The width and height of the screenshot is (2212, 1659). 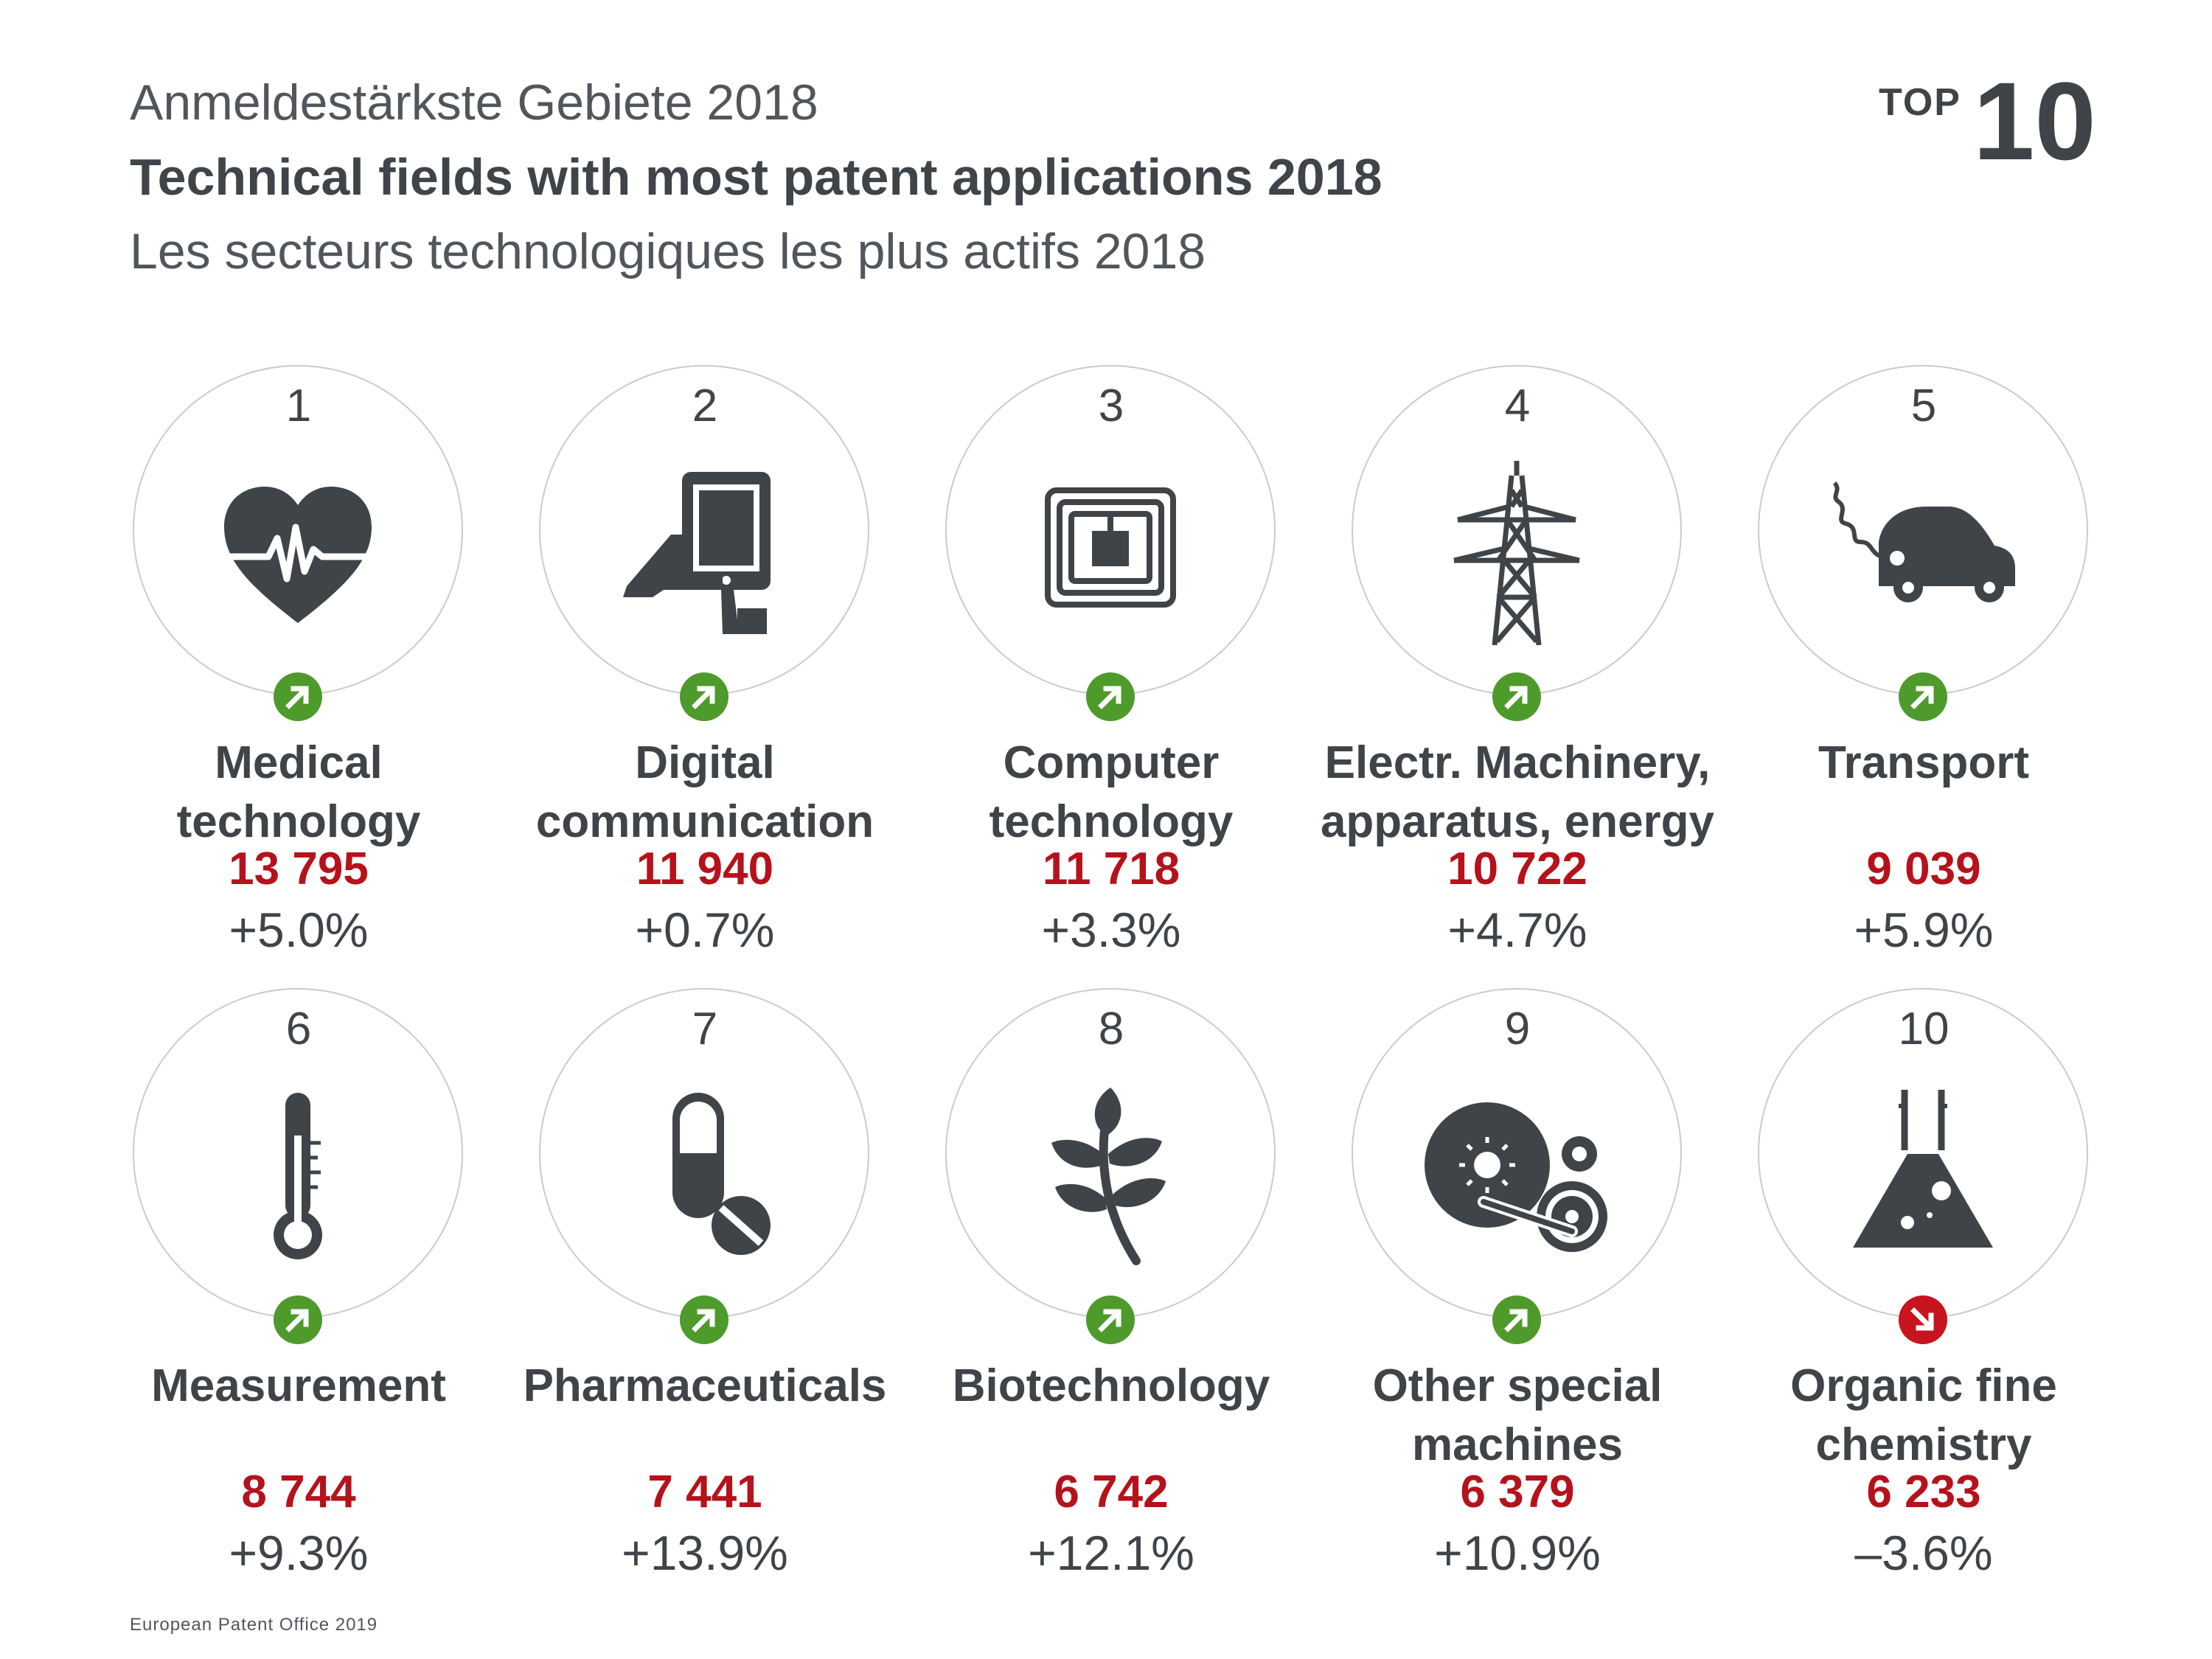 What do you see at coordinates (1517, 929) in the screenshot?
I see `field-change: +4.7%` at bounding box center [1517, 929].